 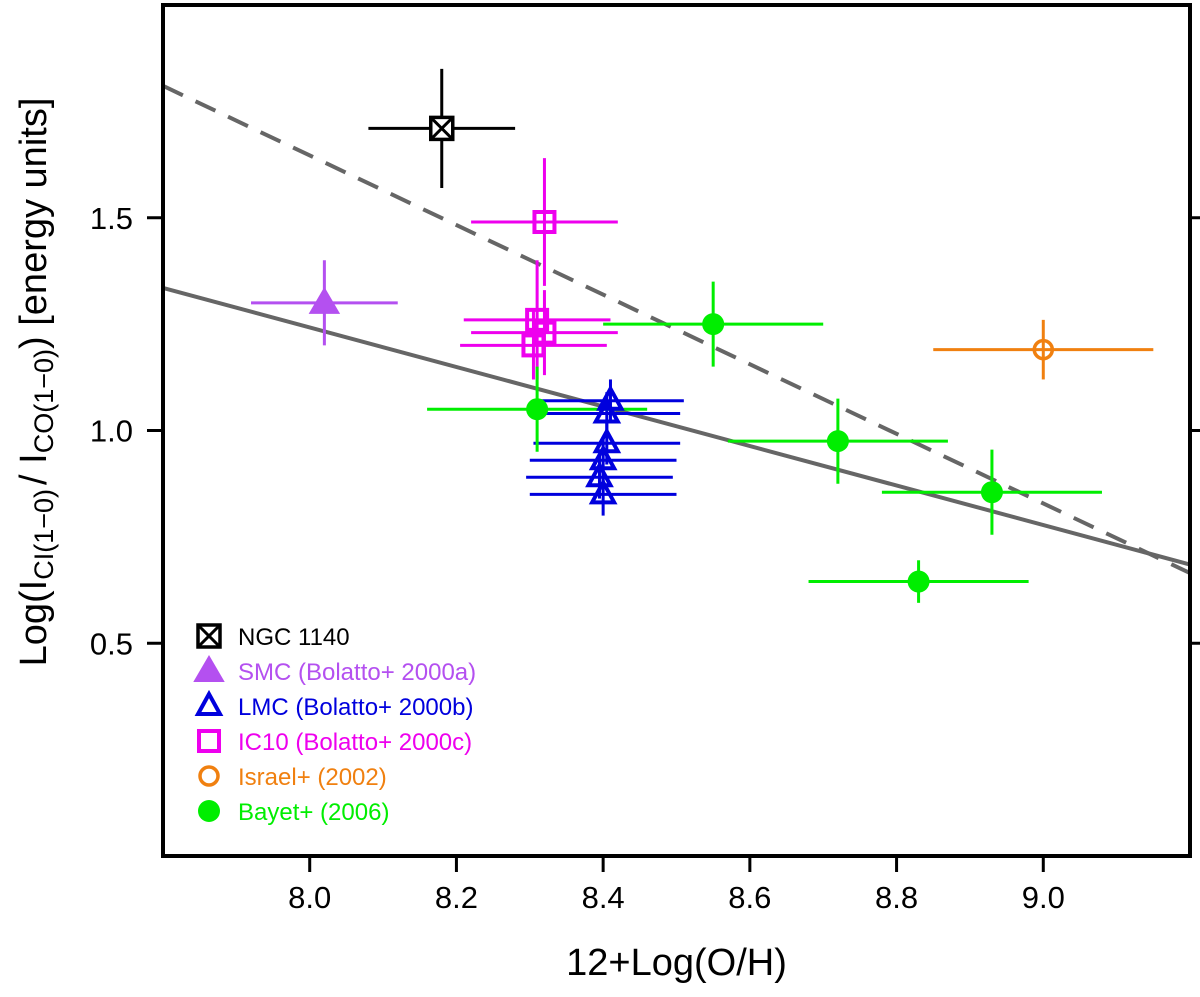 I want to click on y-axis-title-suffix: ) [energy units], so click(x=34, y=223).